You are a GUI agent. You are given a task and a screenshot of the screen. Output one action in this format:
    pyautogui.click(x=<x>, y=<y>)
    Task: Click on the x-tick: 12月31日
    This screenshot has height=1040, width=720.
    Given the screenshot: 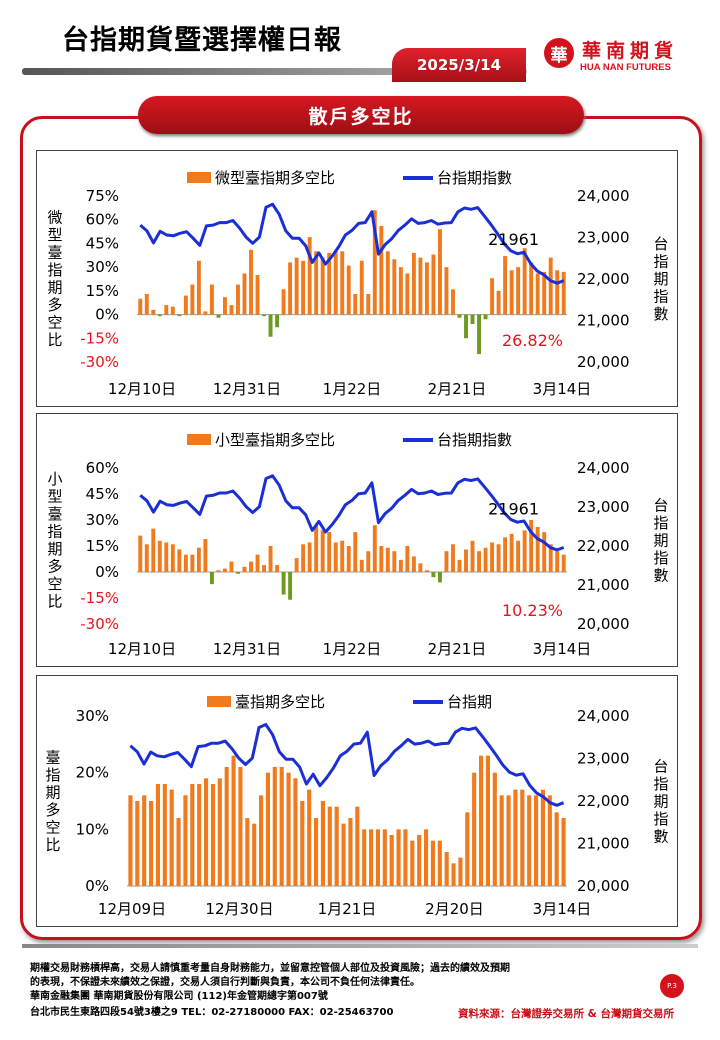 What is the action you would take?
    pyautogui.click(x=247, y=389)
    